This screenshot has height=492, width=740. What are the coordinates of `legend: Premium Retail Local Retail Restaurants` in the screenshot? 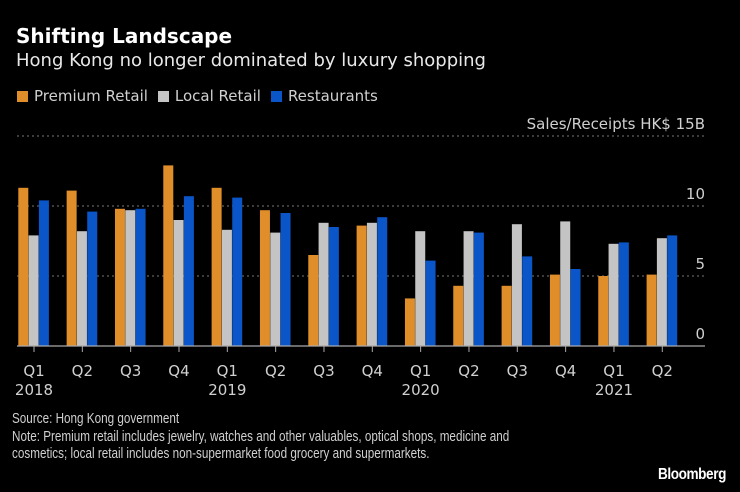 It's located at (197, 96).